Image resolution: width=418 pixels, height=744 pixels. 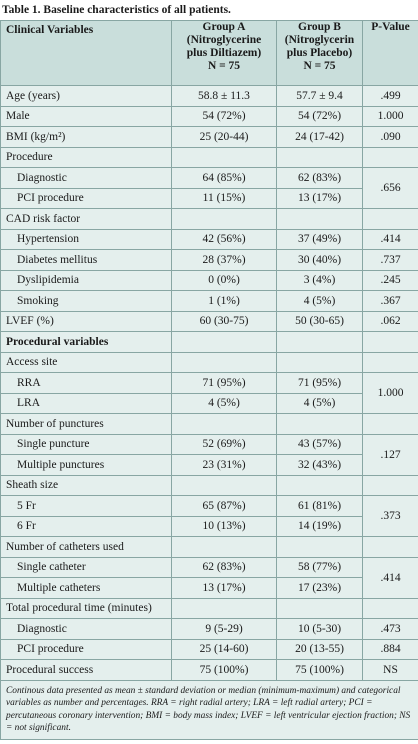 What do you see at coordinates (209, 547) in the screenshot?
I see `row: Number of catheters used` at bounding box center [209, 547].